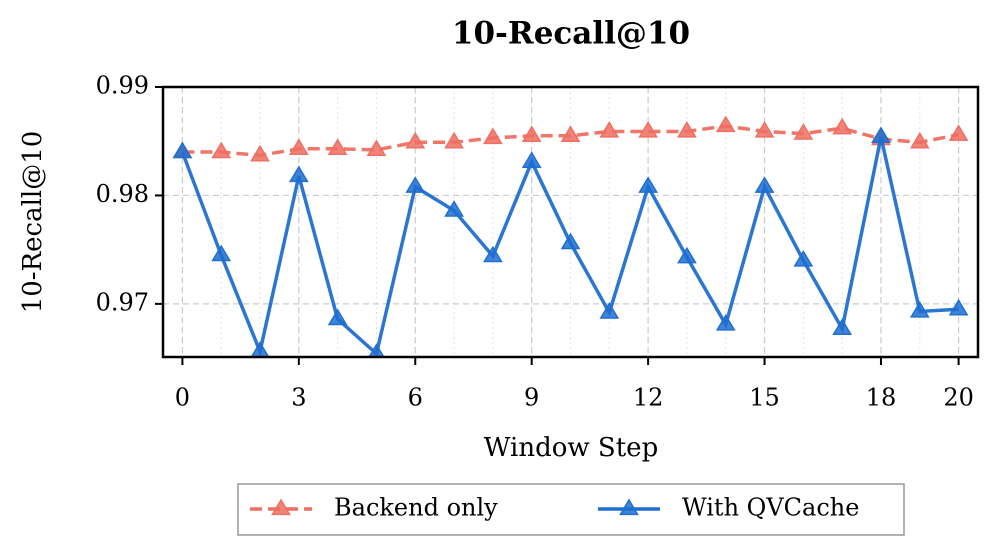 The image size is (997, 553). Describe the element at coordinates (416, 508) in the screenshot. I see `legend-label: Backend only` at that location.